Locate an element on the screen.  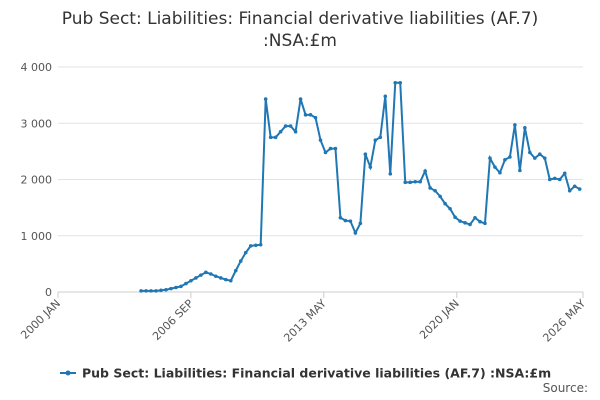
y-tick-label: 1 000 is located at coordinates (37, 236).